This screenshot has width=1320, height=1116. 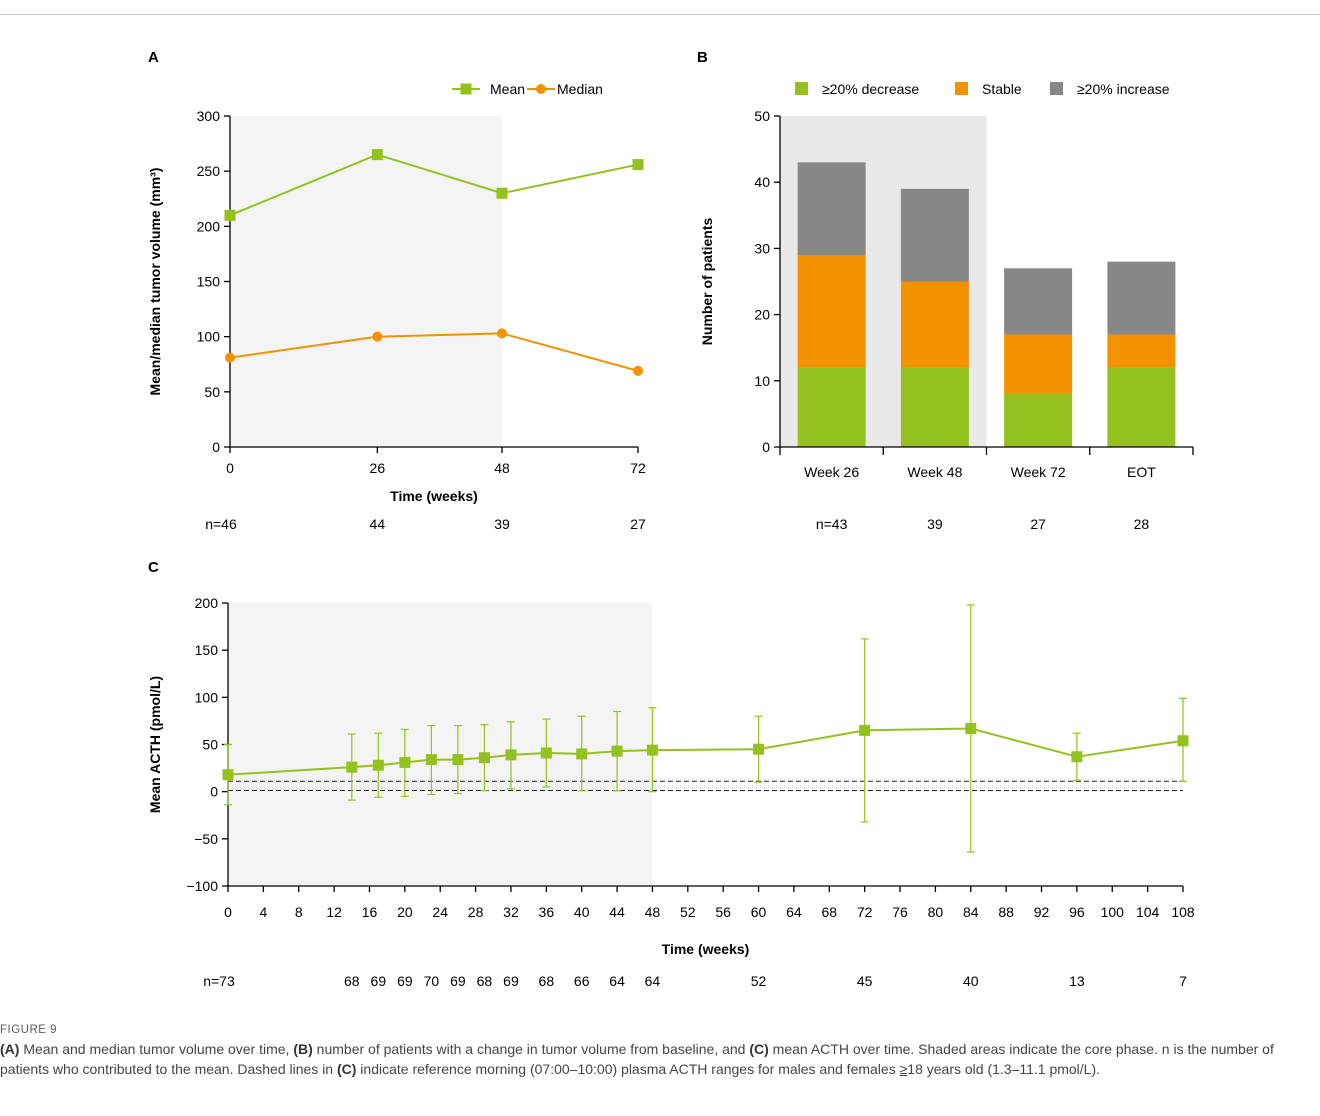 I want to click on x-tick-label: 26, so click(x=378, y=468).